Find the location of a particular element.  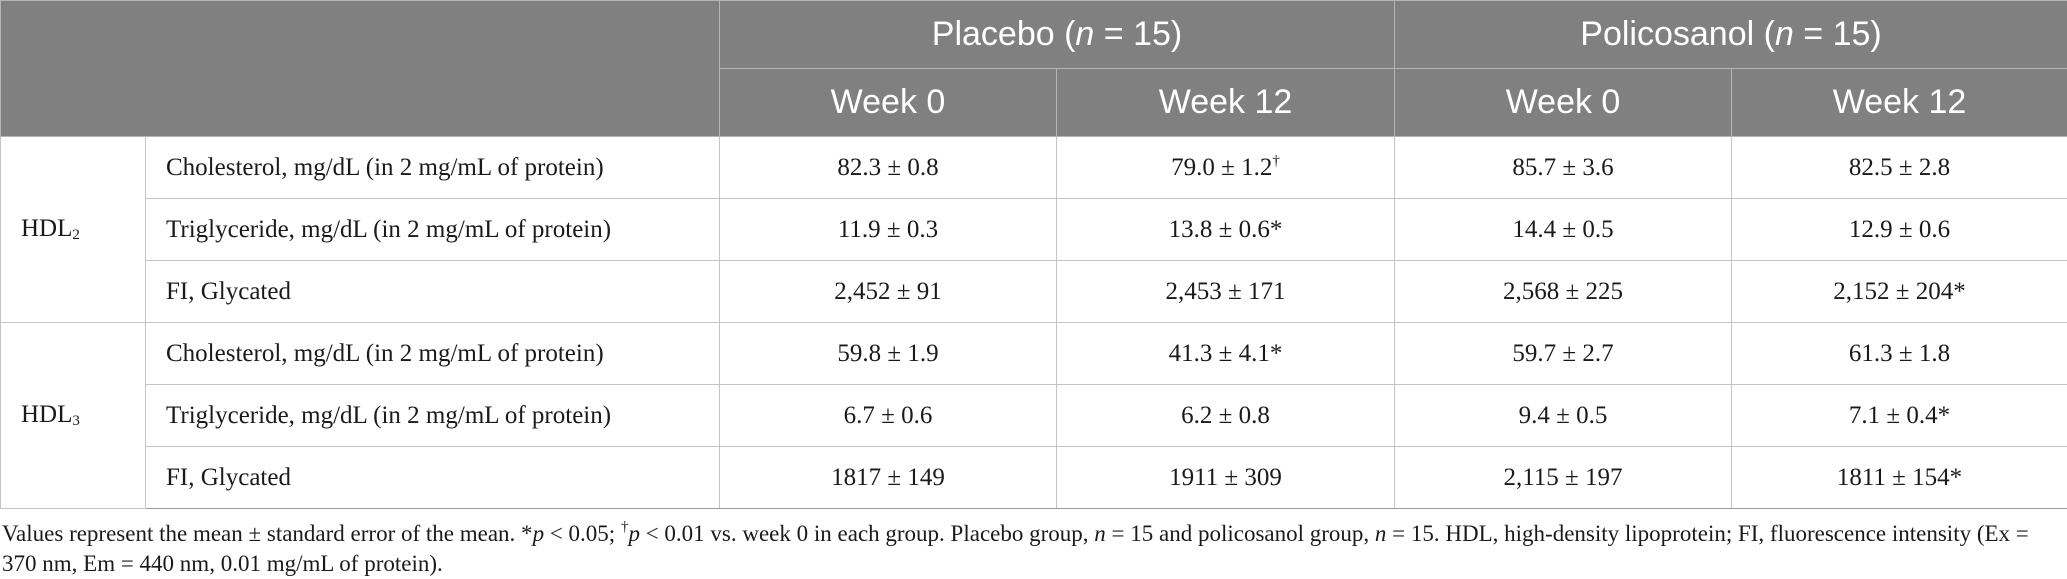

value-cell: 82.5 ± 2.8 is located at coordinates (1899, 167).